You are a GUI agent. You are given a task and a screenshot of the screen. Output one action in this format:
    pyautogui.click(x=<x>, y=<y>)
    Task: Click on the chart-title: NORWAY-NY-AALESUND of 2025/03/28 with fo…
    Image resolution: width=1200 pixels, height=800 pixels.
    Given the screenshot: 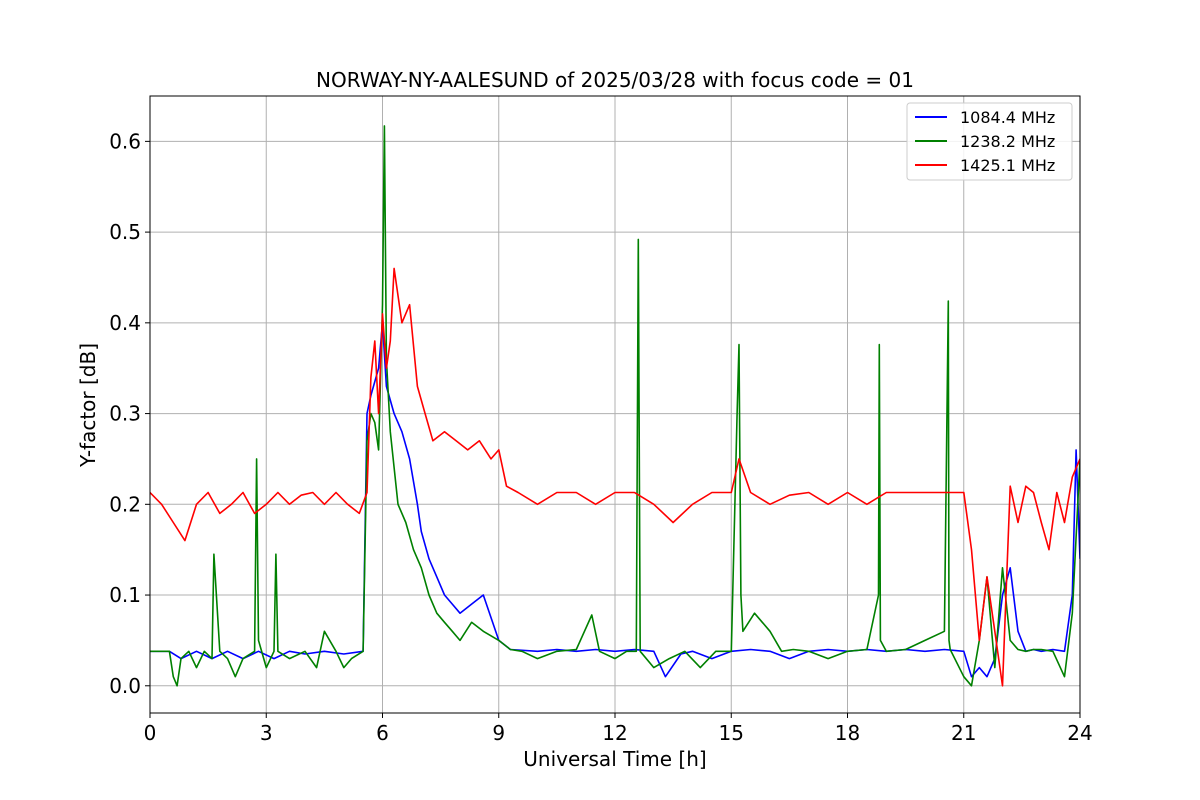 What is the action you would take?
    pyautogui.click(x=615, y=80)
    